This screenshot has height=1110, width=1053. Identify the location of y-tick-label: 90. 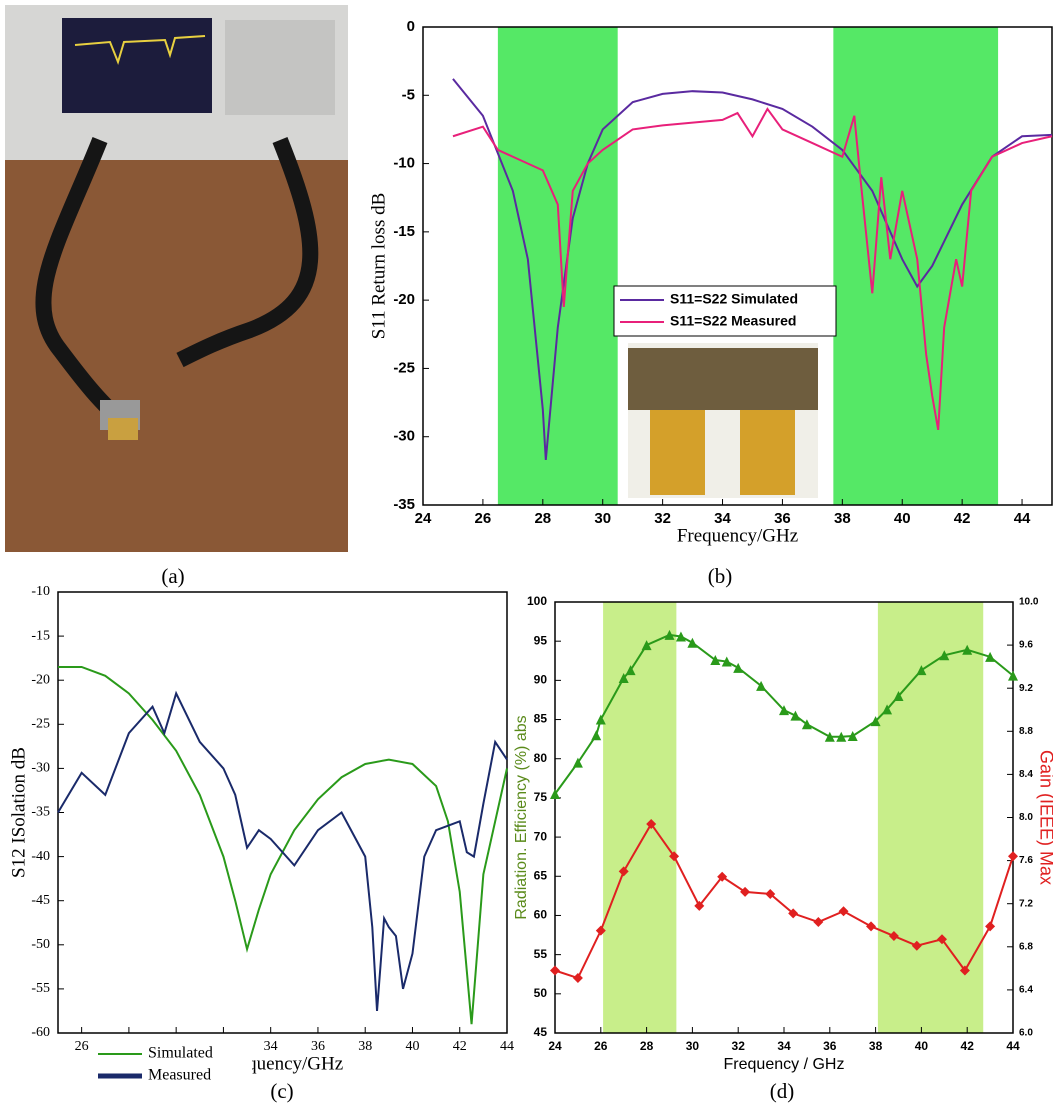
(541, 680).